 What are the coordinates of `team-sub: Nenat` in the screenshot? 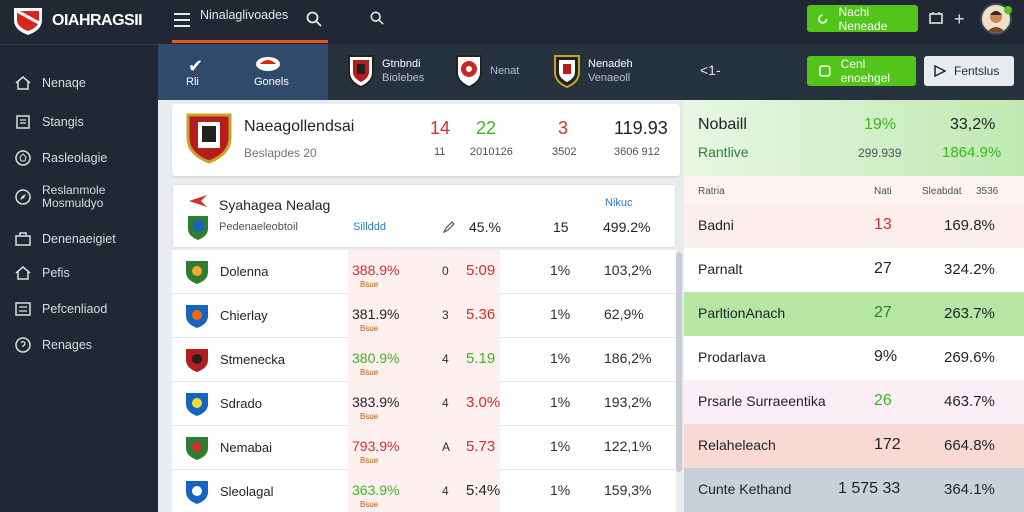 It's located at (505, 71).